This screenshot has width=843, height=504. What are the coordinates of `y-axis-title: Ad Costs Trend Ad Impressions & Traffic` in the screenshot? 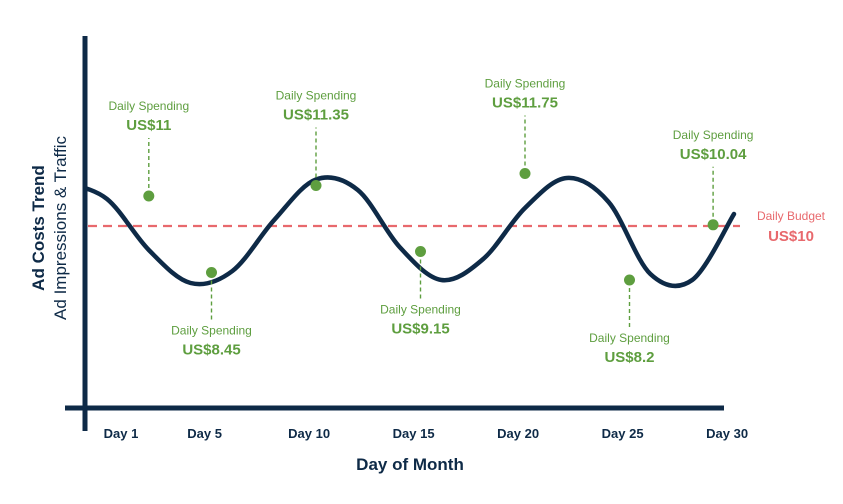 It's located at (49, 228).